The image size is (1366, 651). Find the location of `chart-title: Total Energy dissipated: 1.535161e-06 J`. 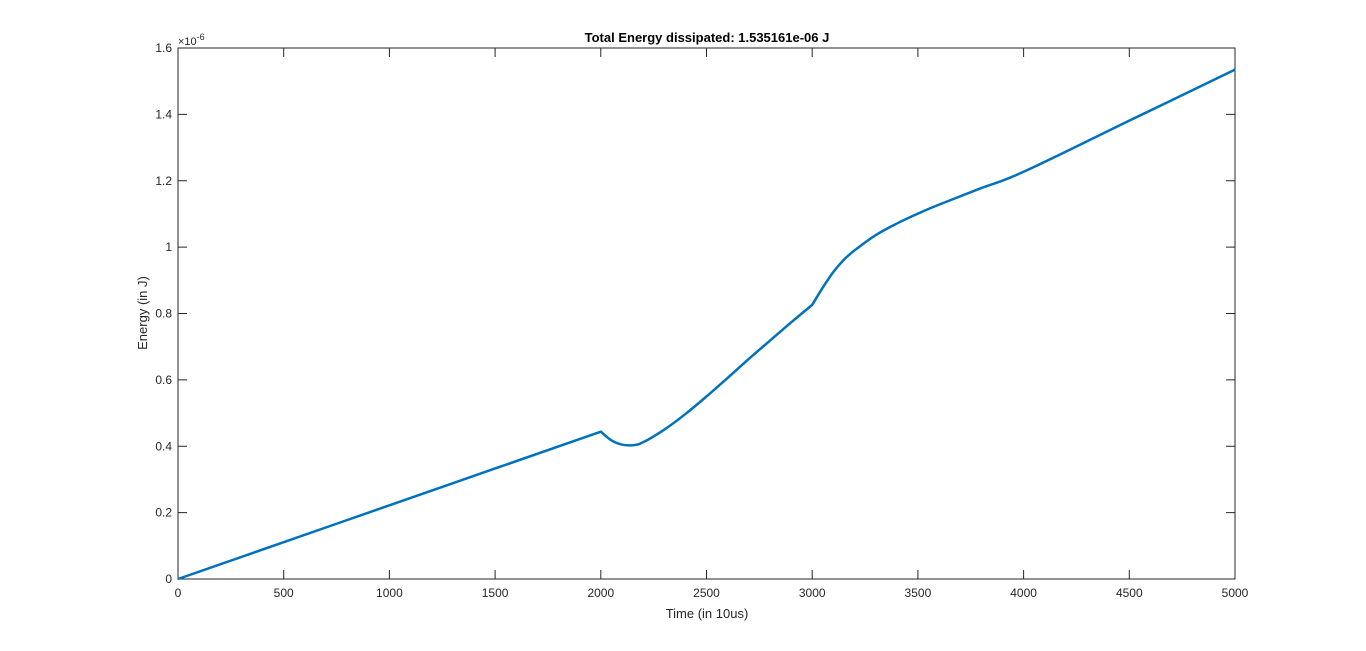

chart-title: Total Energy dissipated: 1.535161e-06 J is located at coordinates (707, 37).